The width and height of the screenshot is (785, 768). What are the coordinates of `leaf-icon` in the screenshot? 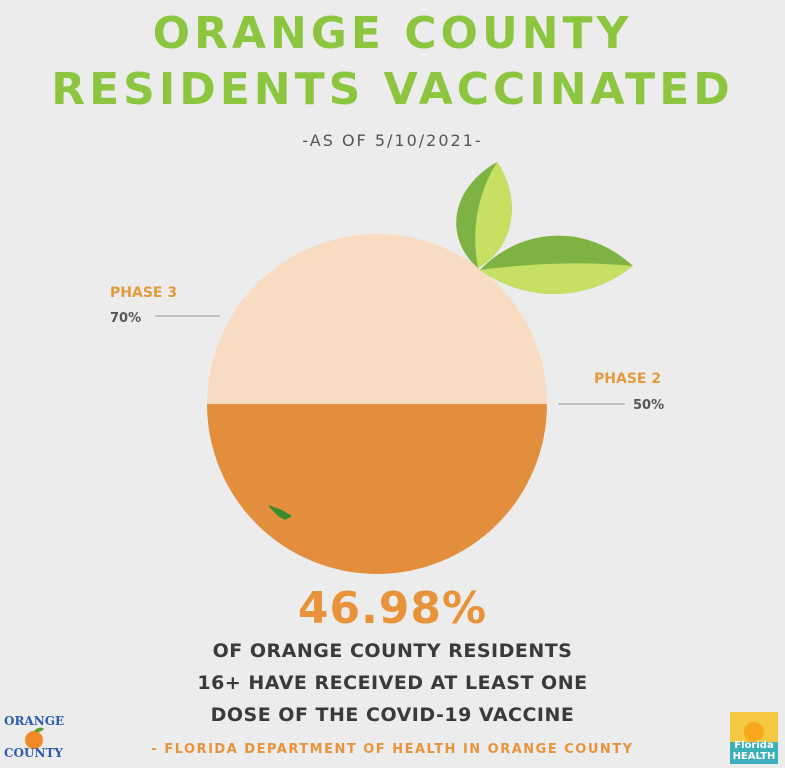 It's located at (544, 228).